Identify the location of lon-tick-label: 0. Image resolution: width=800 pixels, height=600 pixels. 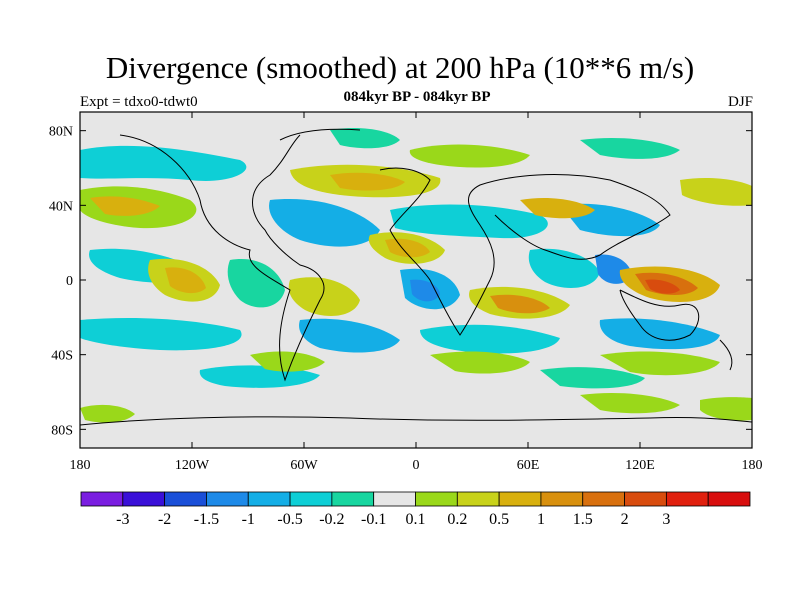
(416, 465).